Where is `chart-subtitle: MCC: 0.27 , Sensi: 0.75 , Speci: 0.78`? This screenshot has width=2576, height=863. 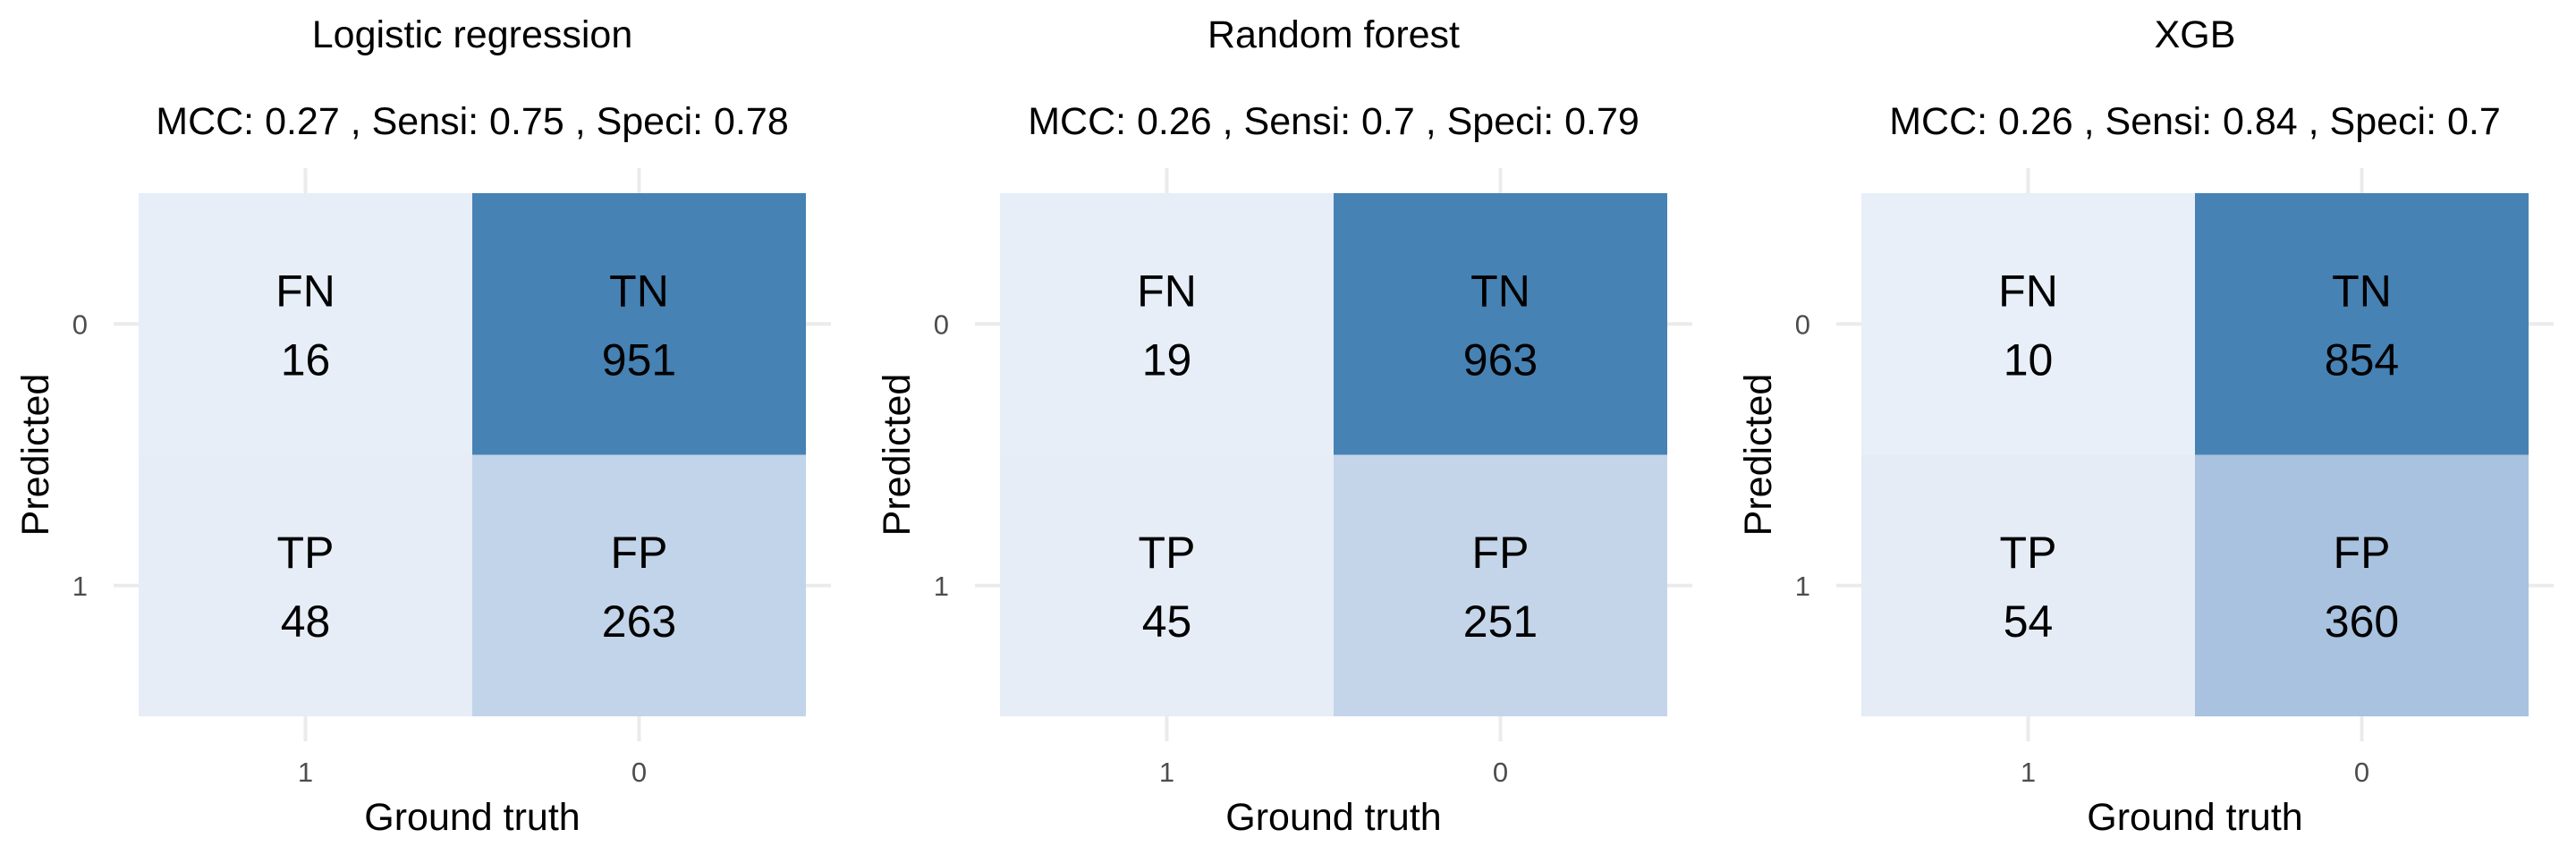
chart-subtitle: MCC: 0.27 , Sensi: 0.75 , Speci: 0.78 is located at coordinates (472, 121).